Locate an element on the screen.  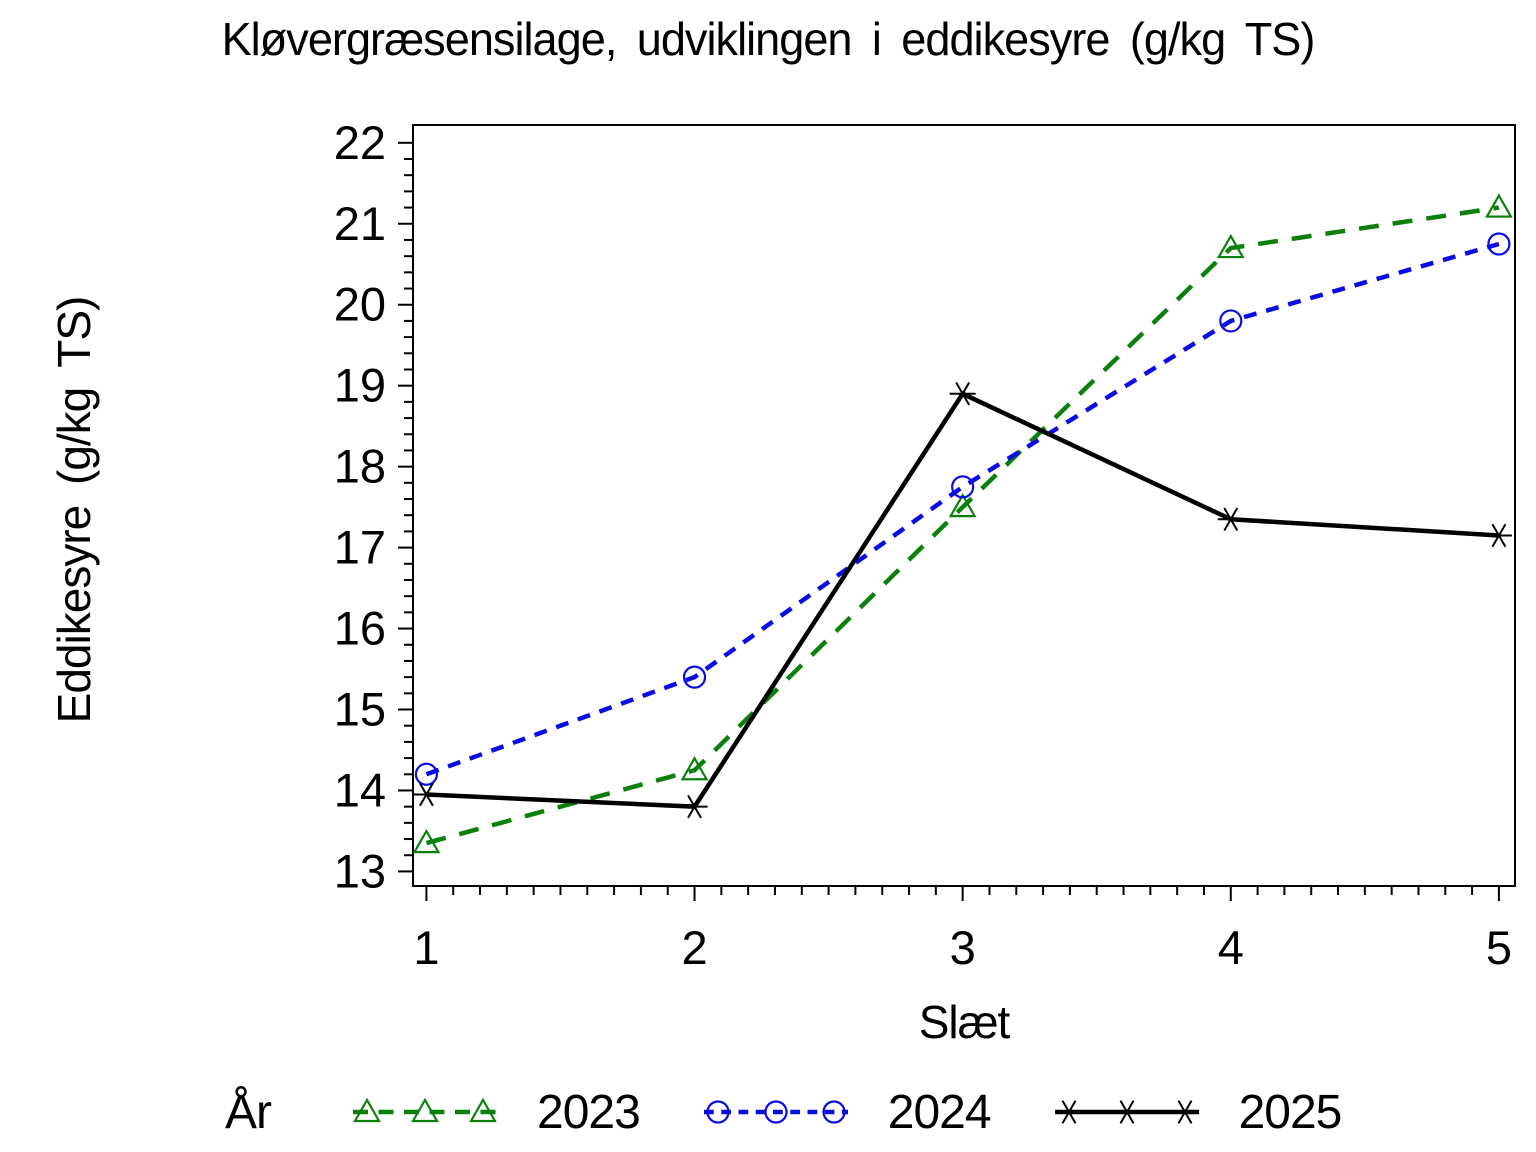
y-tick-label: 15 is located at coordinates (360, 709).